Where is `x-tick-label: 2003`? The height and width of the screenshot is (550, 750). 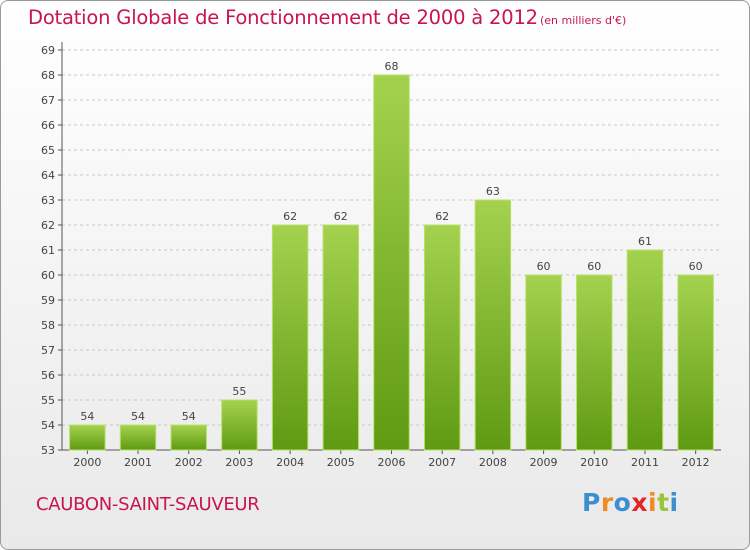 x-tick-label: 2003 is located at coordinates (239, 462).